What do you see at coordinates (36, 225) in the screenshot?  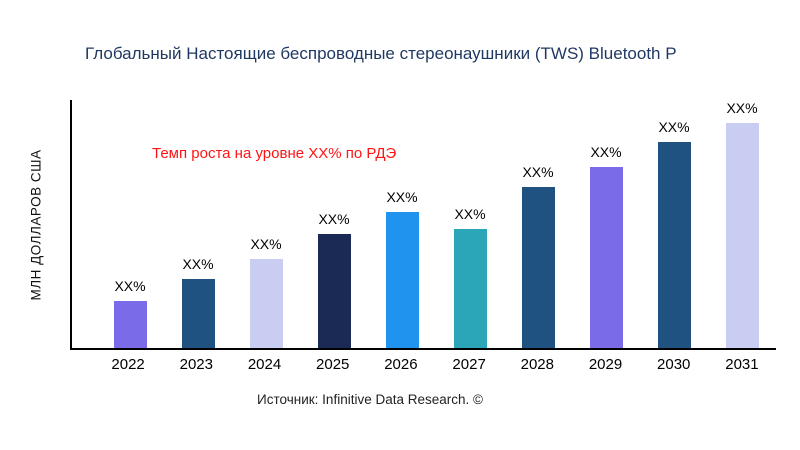 I see `y-axis-label: МЛН ДОЛЛАРОВ США` at bounding box center [36, 225].